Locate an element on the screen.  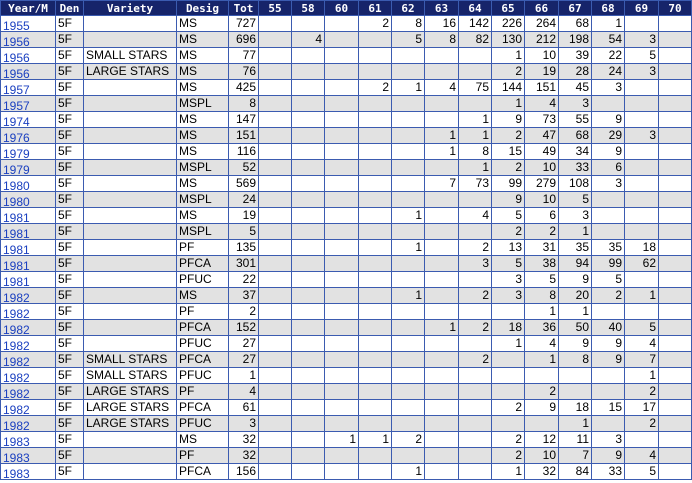
table-cell: 1956 is located at coordinates (28, 55).